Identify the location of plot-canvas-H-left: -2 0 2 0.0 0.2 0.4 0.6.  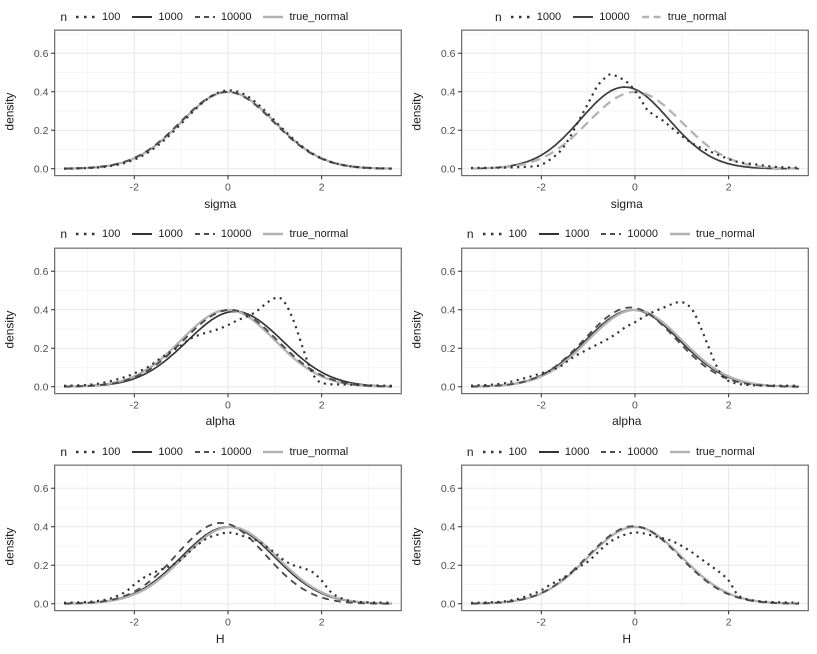
(218, 546).